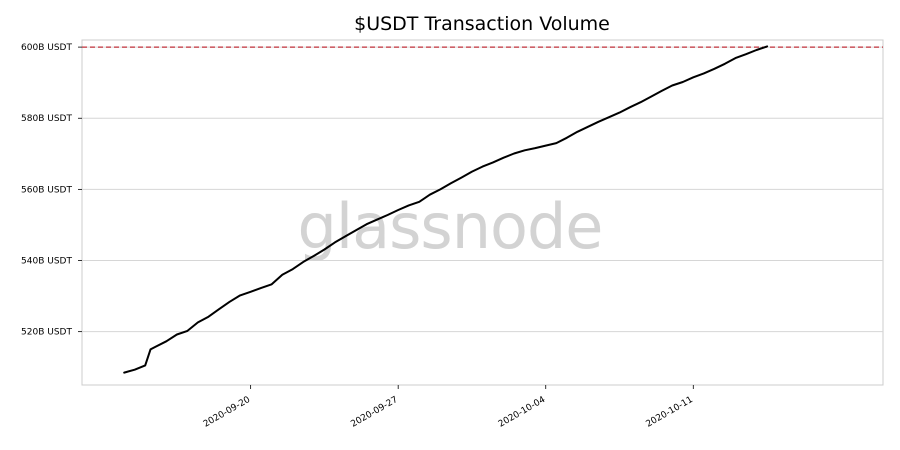  I want to click on x-tick-label: 2020-10-11, so click(669, 412).